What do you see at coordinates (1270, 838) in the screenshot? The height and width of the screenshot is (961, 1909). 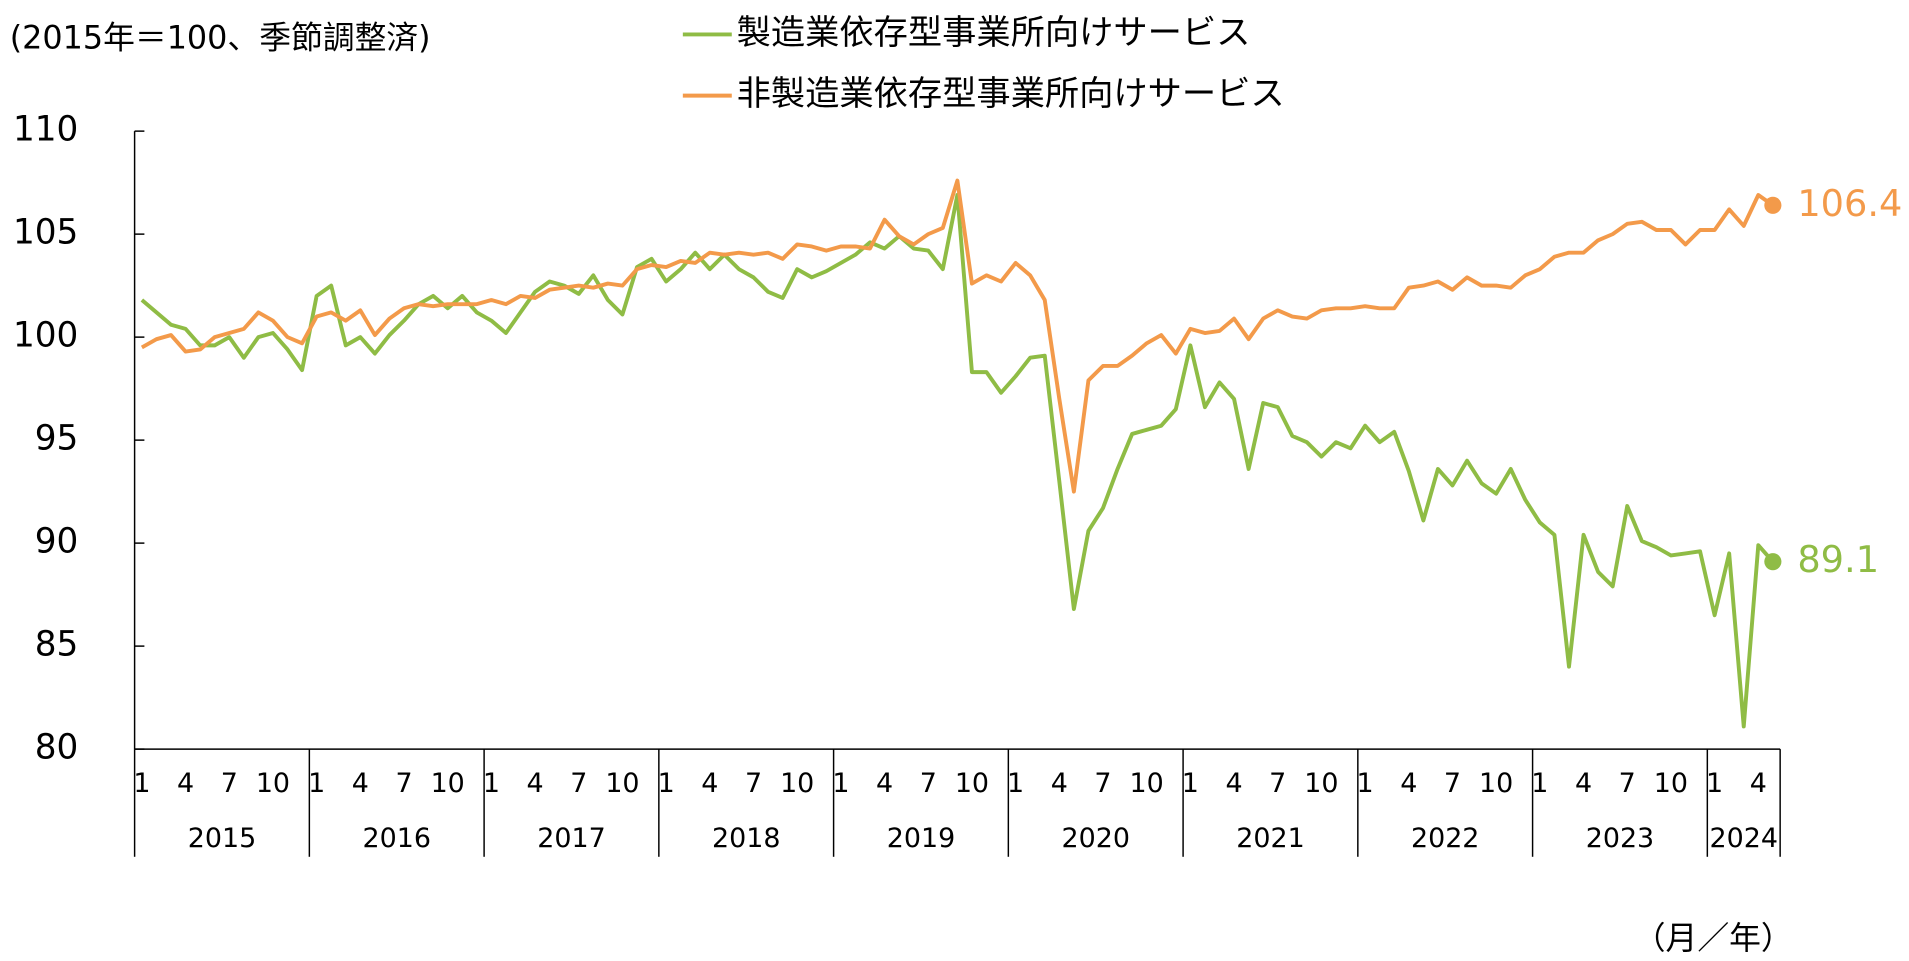 I see `year-label: 2021` at bounding box center [1270, 838].